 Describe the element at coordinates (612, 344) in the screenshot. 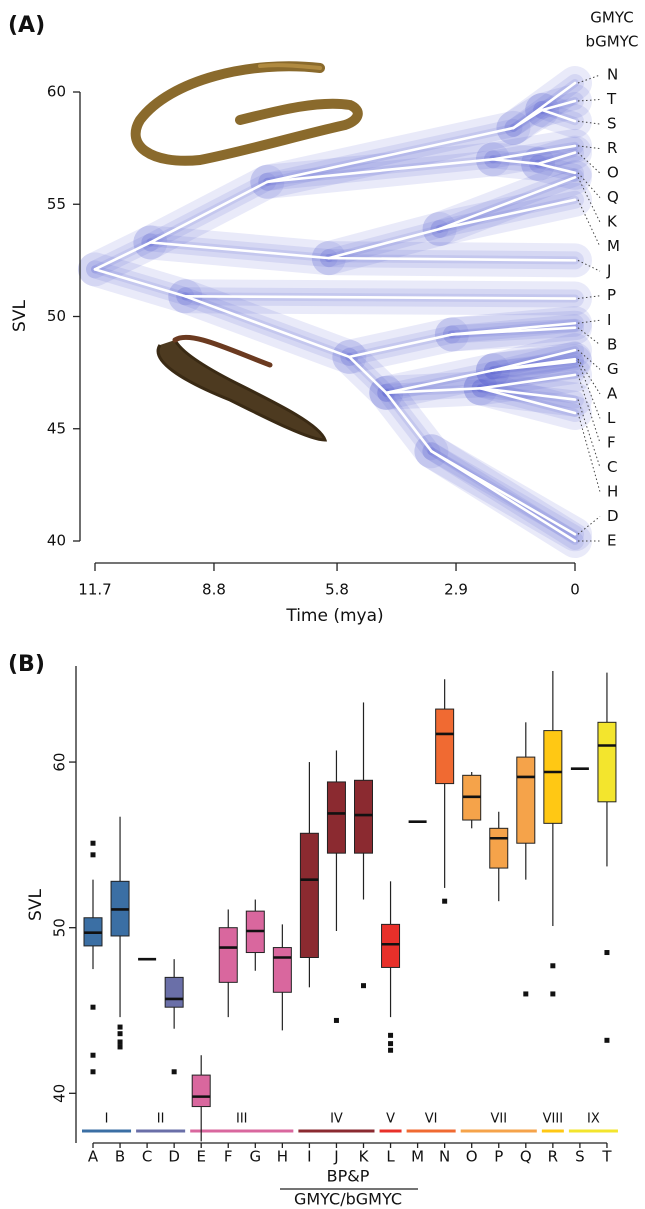

I see `tip-label: B` at that location.